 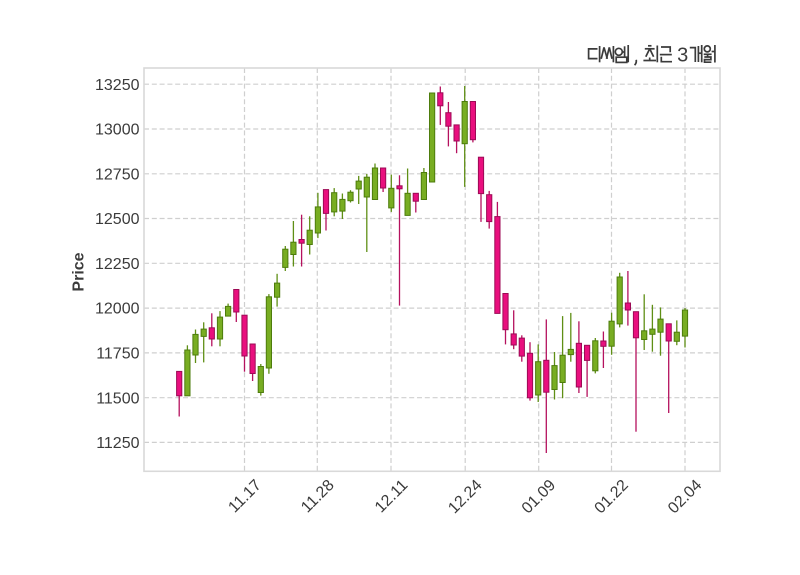 What do you see at coordinates (117, 354) in the screenshot?
I see `svg-text: 11750` at bounding box center [117, 354].